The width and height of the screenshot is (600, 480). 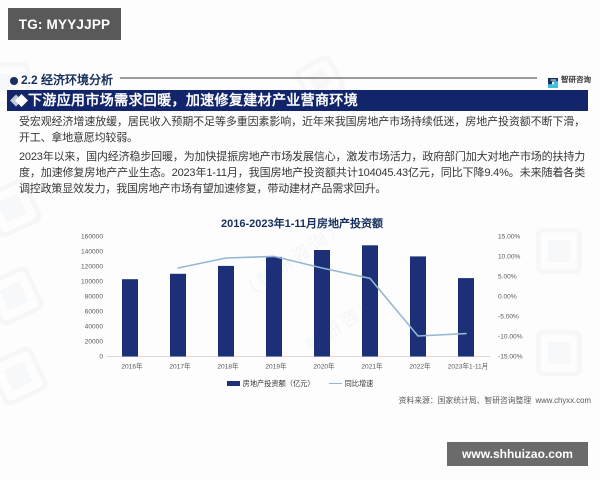 What do you see at coordinates (92, 282) in the screenshot?
I see `svg-text: 100000` at bounding box center [92, 282].